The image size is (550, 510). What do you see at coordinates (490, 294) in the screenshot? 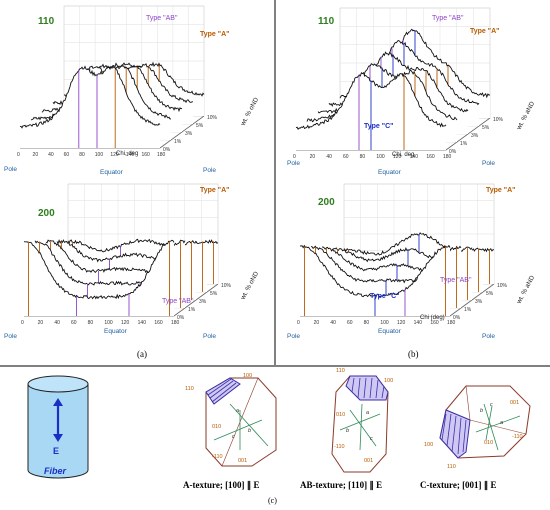
I see `depth-tick-label: 5%` at bounding box center [490, 294].